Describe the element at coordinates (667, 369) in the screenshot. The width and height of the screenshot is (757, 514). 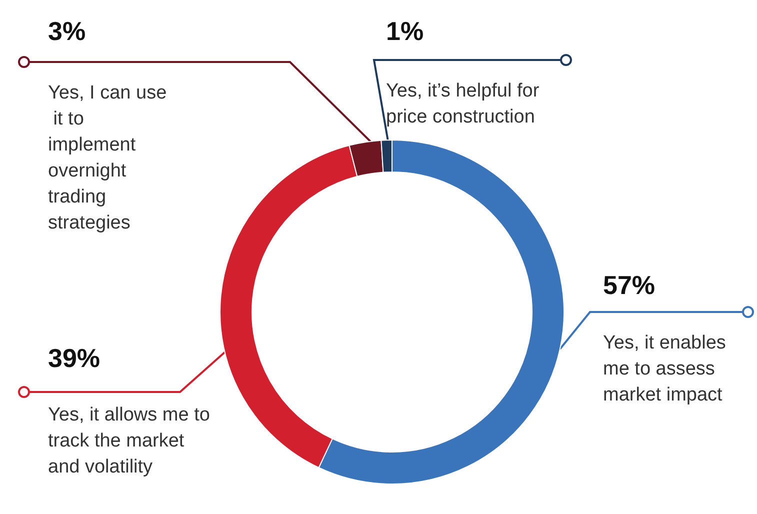
I see `slice-label: Yes, it enables me to assess market impact` at that location.